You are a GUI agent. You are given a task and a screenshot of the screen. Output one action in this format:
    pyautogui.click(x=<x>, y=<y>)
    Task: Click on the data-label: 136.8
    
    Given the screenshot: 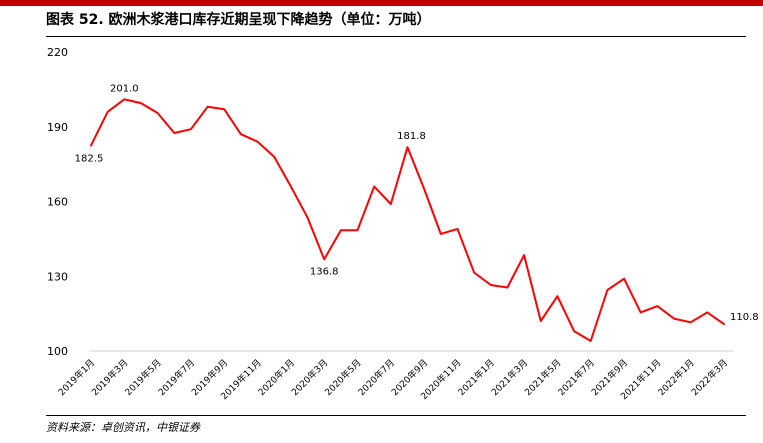 What is the action you would take?
    pyautogui.click(x=324, y=271)
    